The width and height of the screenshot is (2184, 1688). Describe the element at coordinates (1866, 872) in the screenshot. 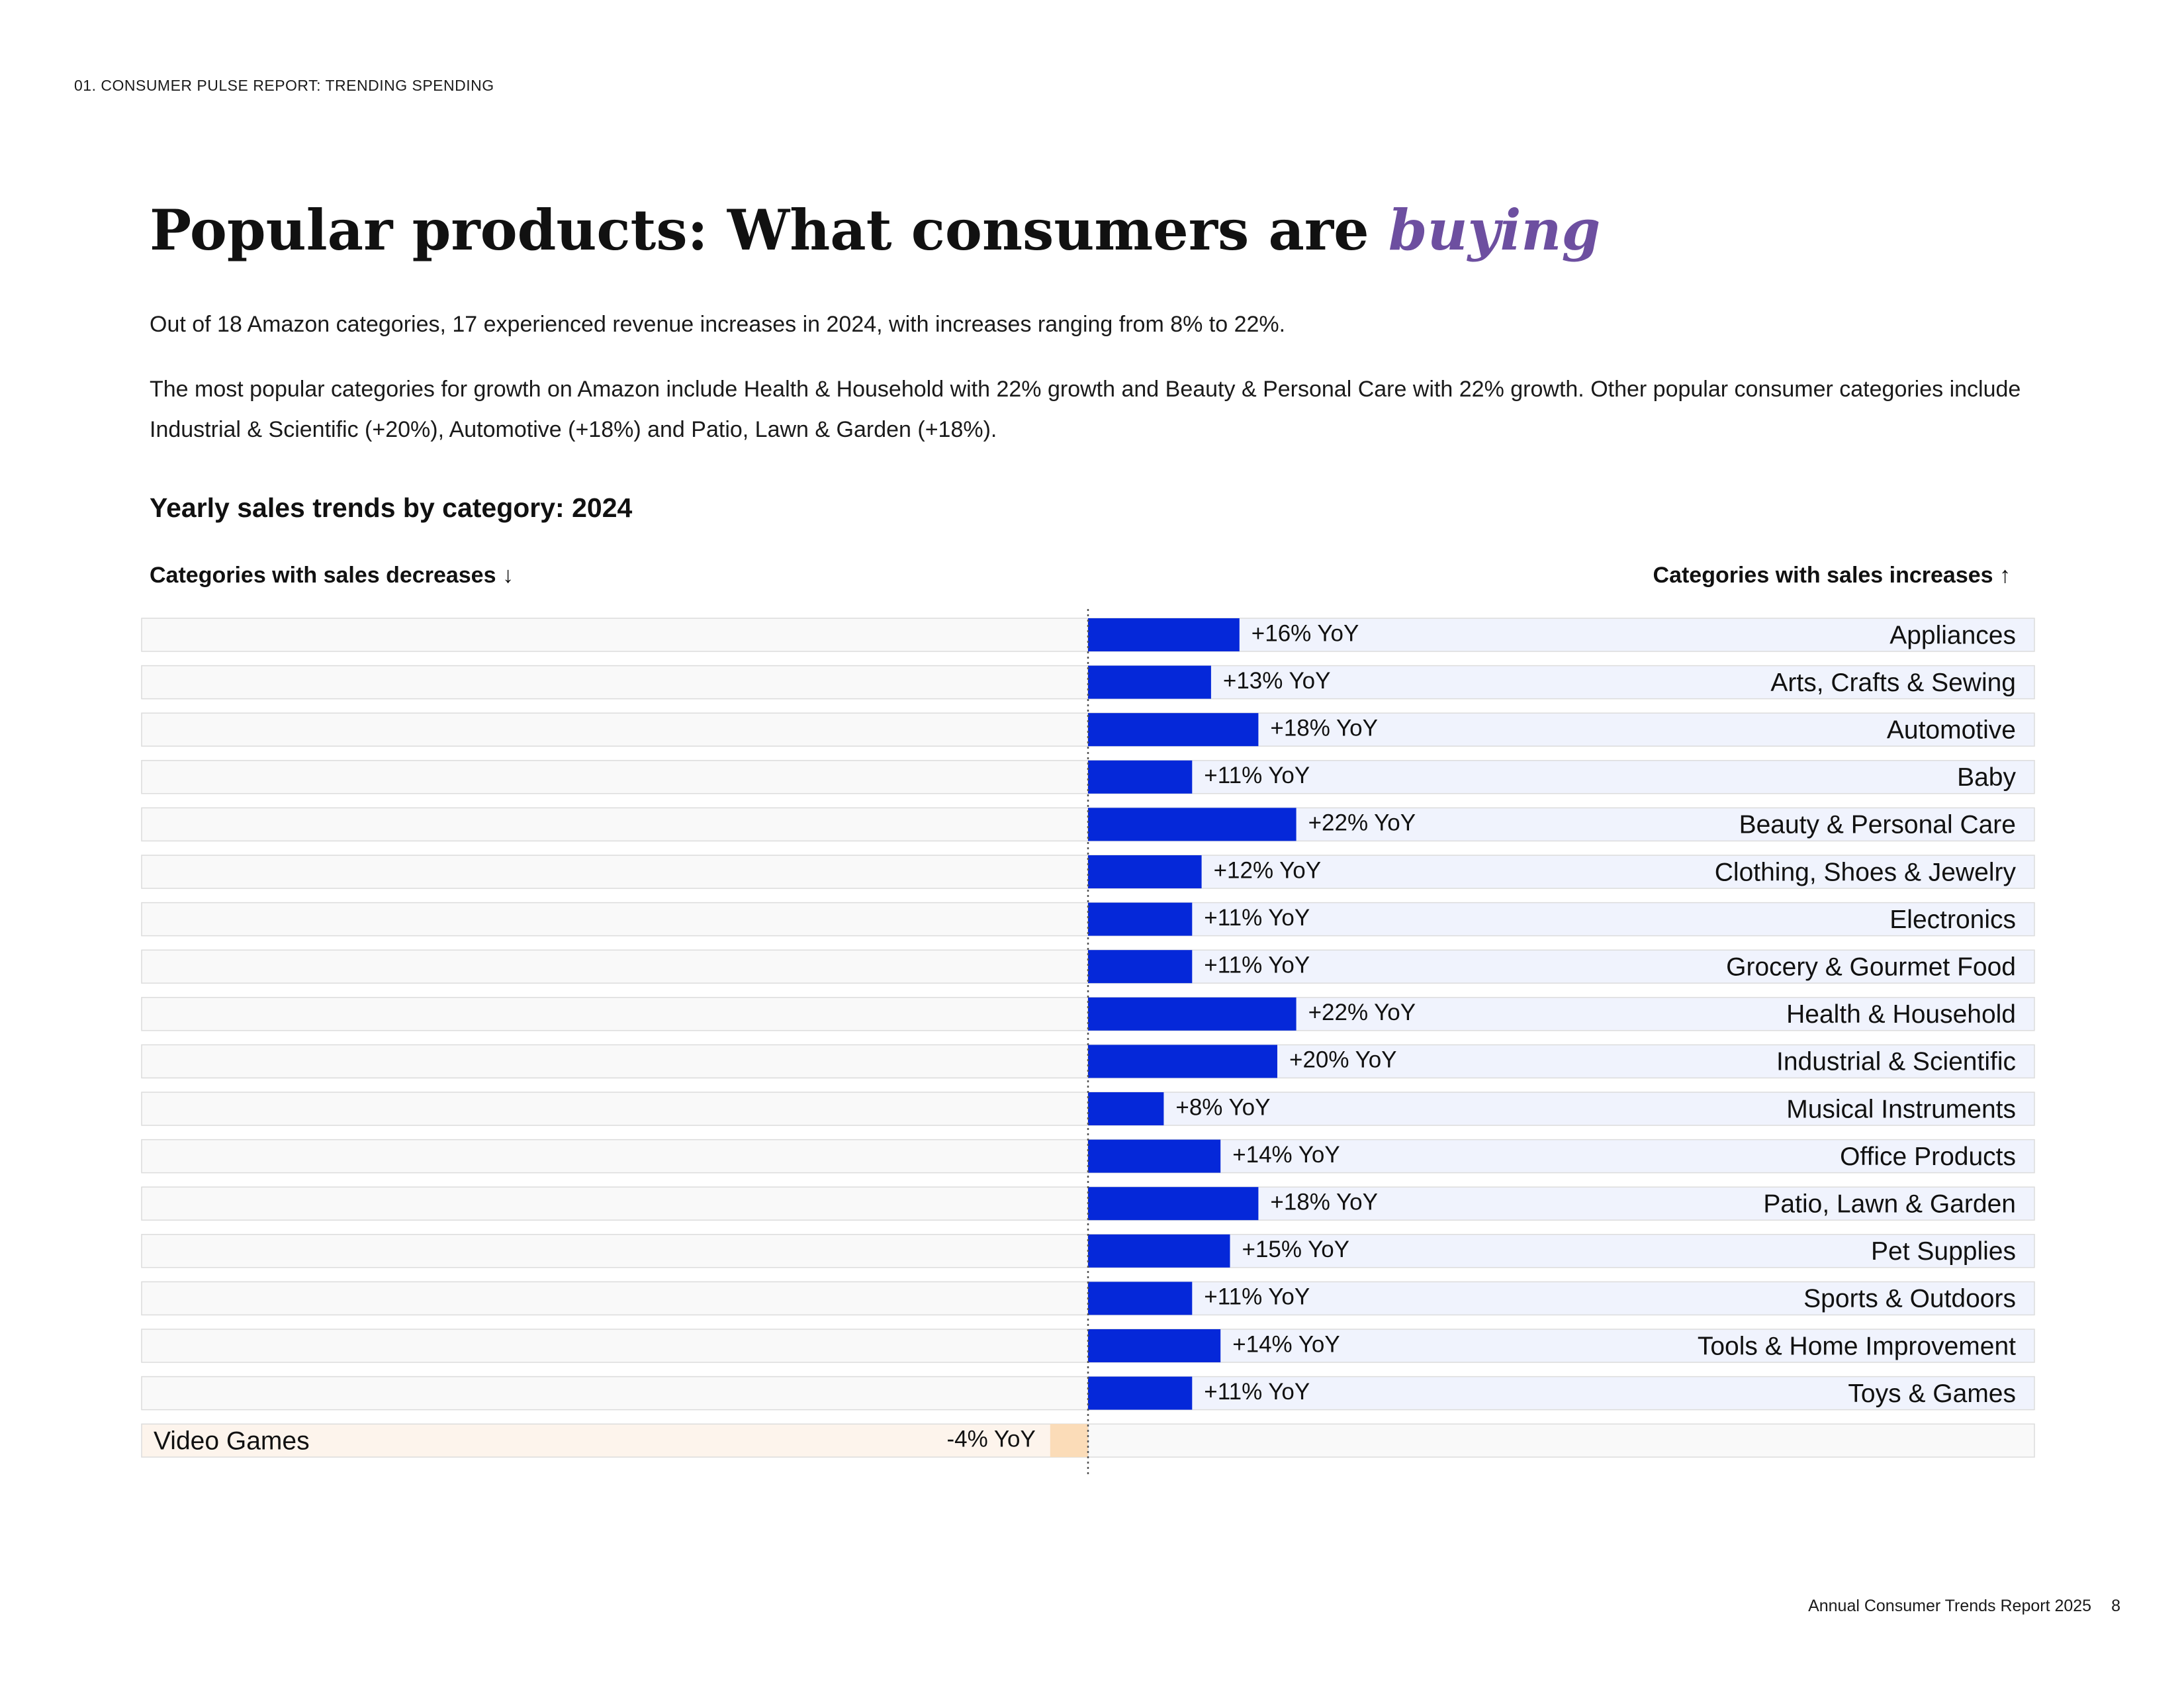

I see `category-label: Clothing, Shoes & Jewelry` at that location.